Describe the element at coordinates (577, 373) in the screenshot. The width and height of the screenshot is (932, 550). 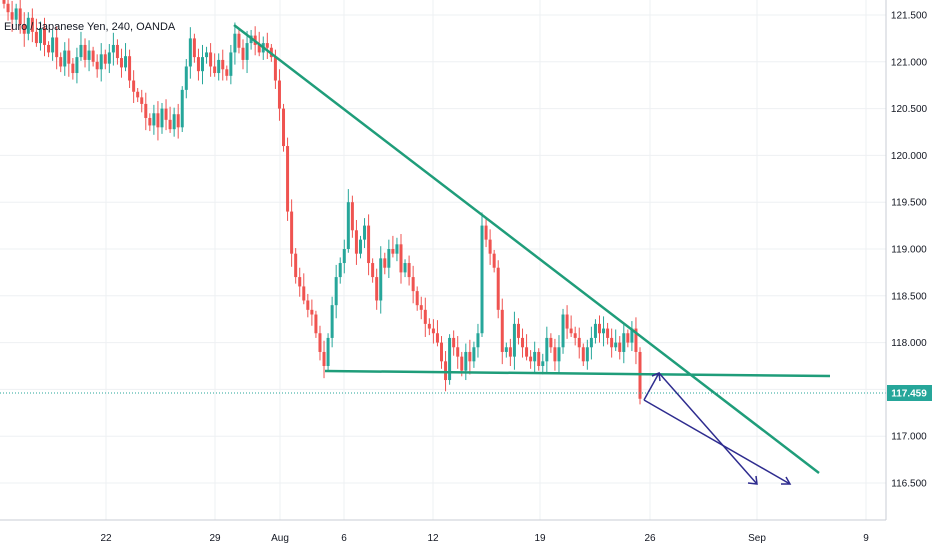
I see `support-trendline` at that location.